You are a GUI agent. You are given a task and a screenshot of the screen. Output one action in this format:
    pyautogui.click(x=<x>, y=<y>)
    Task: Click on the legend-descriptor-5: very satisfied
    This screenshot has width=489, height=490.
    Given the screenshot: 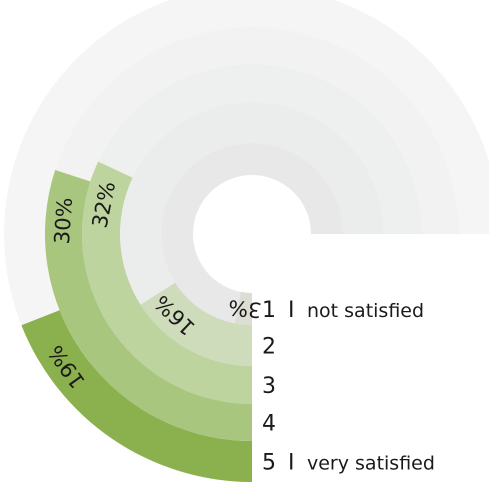 What is the action you would take?
    pyautogui.click(x=371, y=464)
    